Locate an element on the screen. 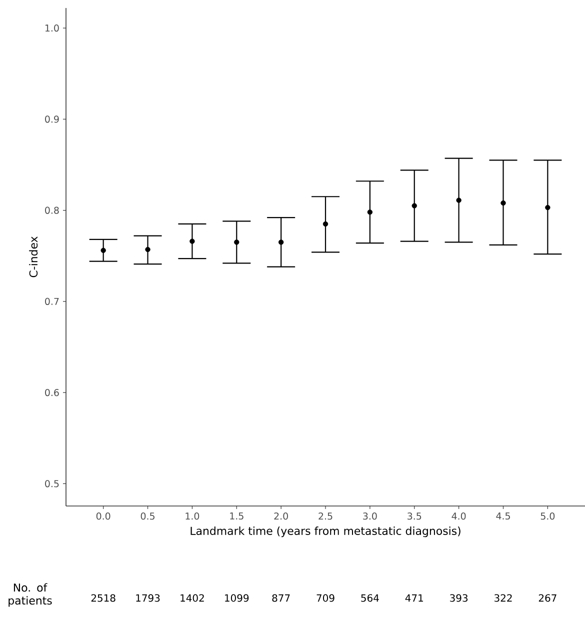 The width and height of the screenshot is (585, 623). text: 393 is located at coordinates (459, 598).